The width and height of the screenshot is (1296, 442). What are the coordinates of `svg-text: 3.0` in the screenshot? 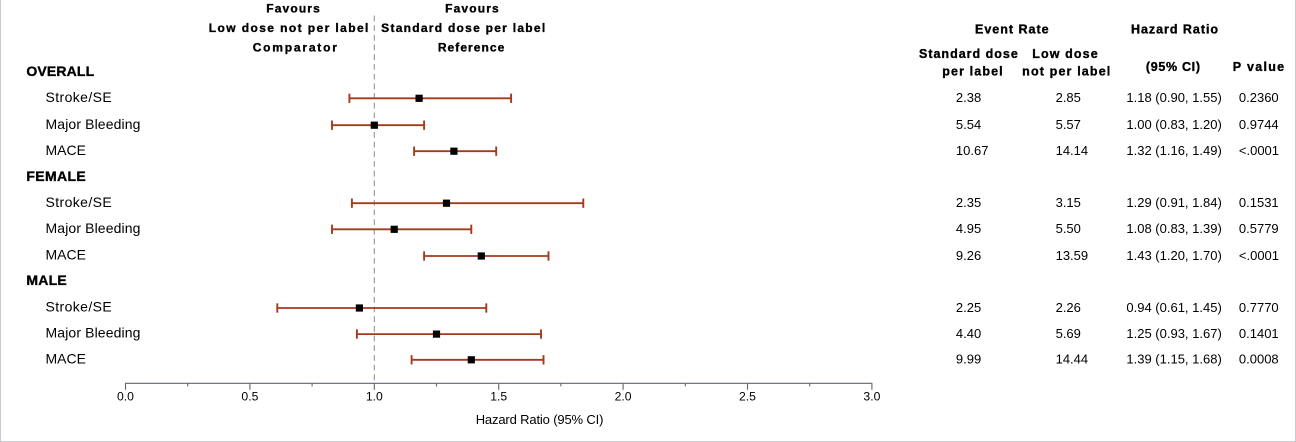 It's located at (871, 397).